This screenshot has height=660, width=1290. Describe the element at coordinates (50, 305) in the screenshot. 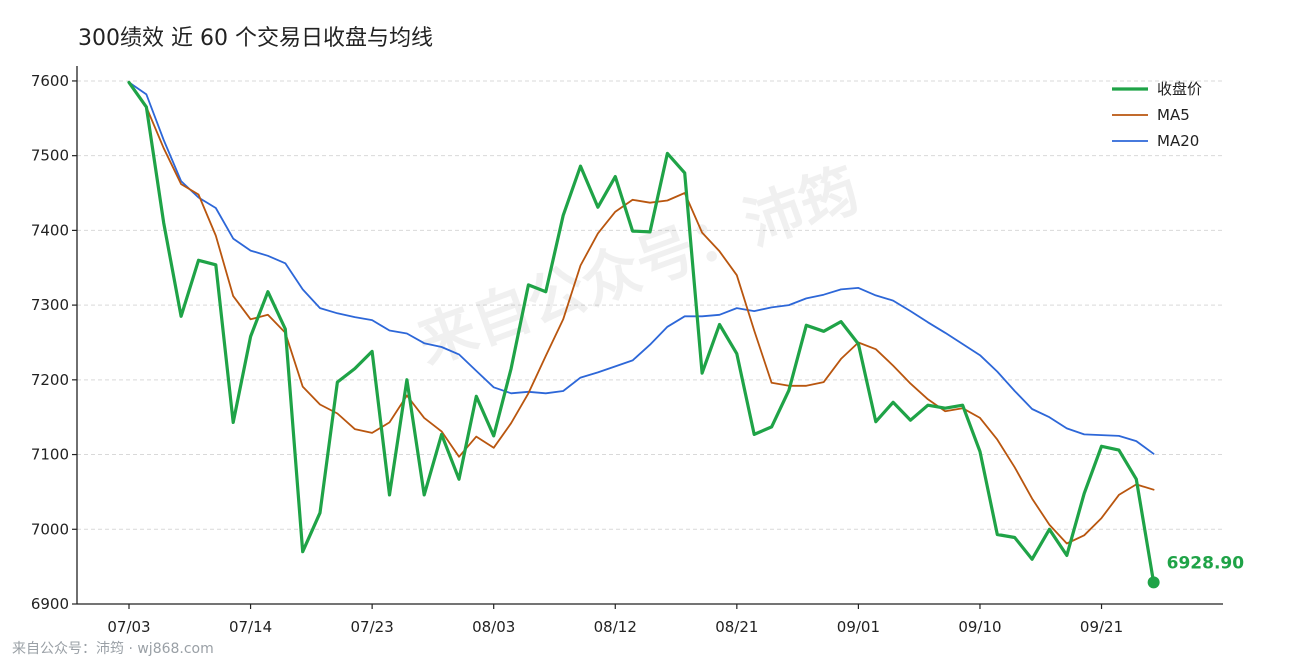

I see `y-tick-label: 7300` at that location.